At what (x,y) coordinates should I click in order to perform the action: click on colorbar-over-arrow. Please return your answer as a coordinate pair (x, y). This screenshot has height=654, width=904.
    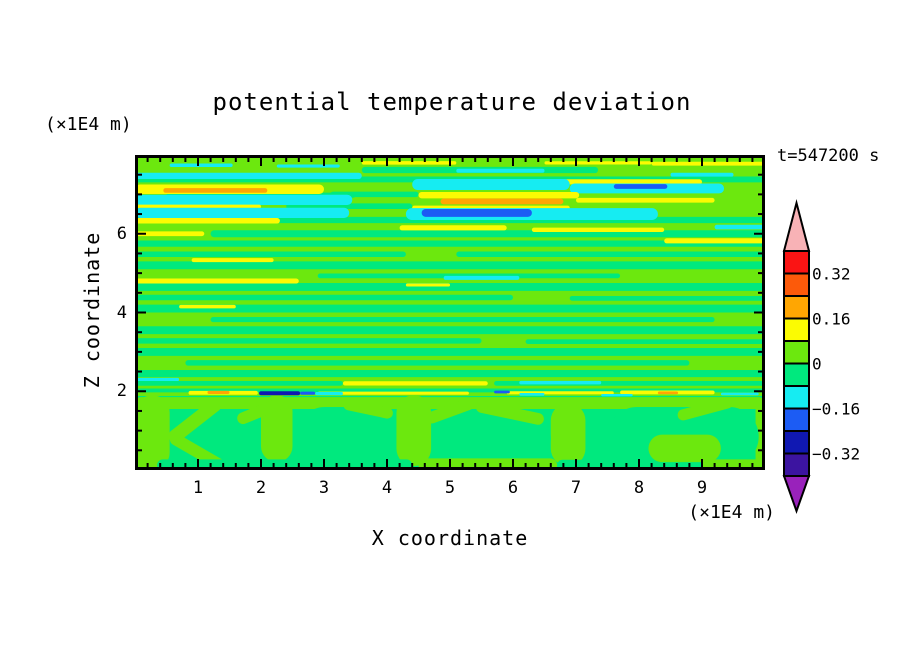
    Looking at the image, I should click on (796, 225).